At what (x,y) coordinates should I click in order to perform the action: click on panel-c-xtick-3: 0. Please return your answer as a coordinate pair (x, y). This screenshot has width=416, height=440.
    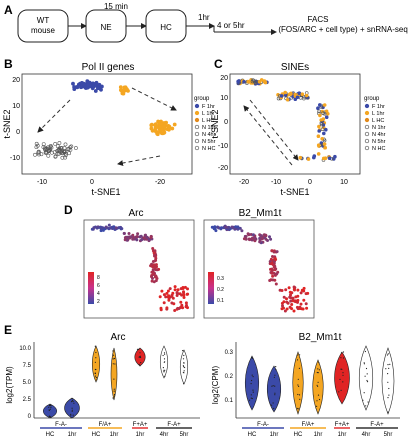
    Looking at the image, I should click on (310, 182).